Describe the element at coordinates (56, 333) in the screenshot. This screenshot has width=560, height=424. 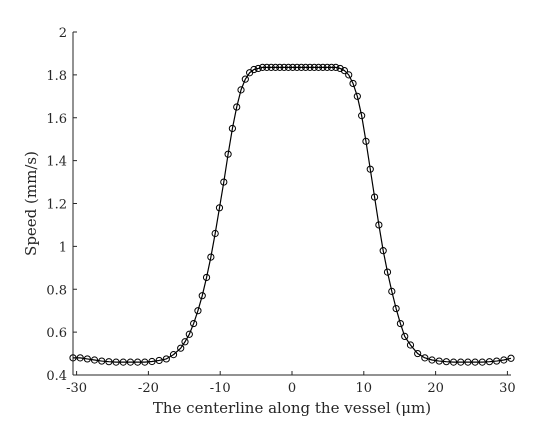
I see `y-tick-label: 0.6` at that location.